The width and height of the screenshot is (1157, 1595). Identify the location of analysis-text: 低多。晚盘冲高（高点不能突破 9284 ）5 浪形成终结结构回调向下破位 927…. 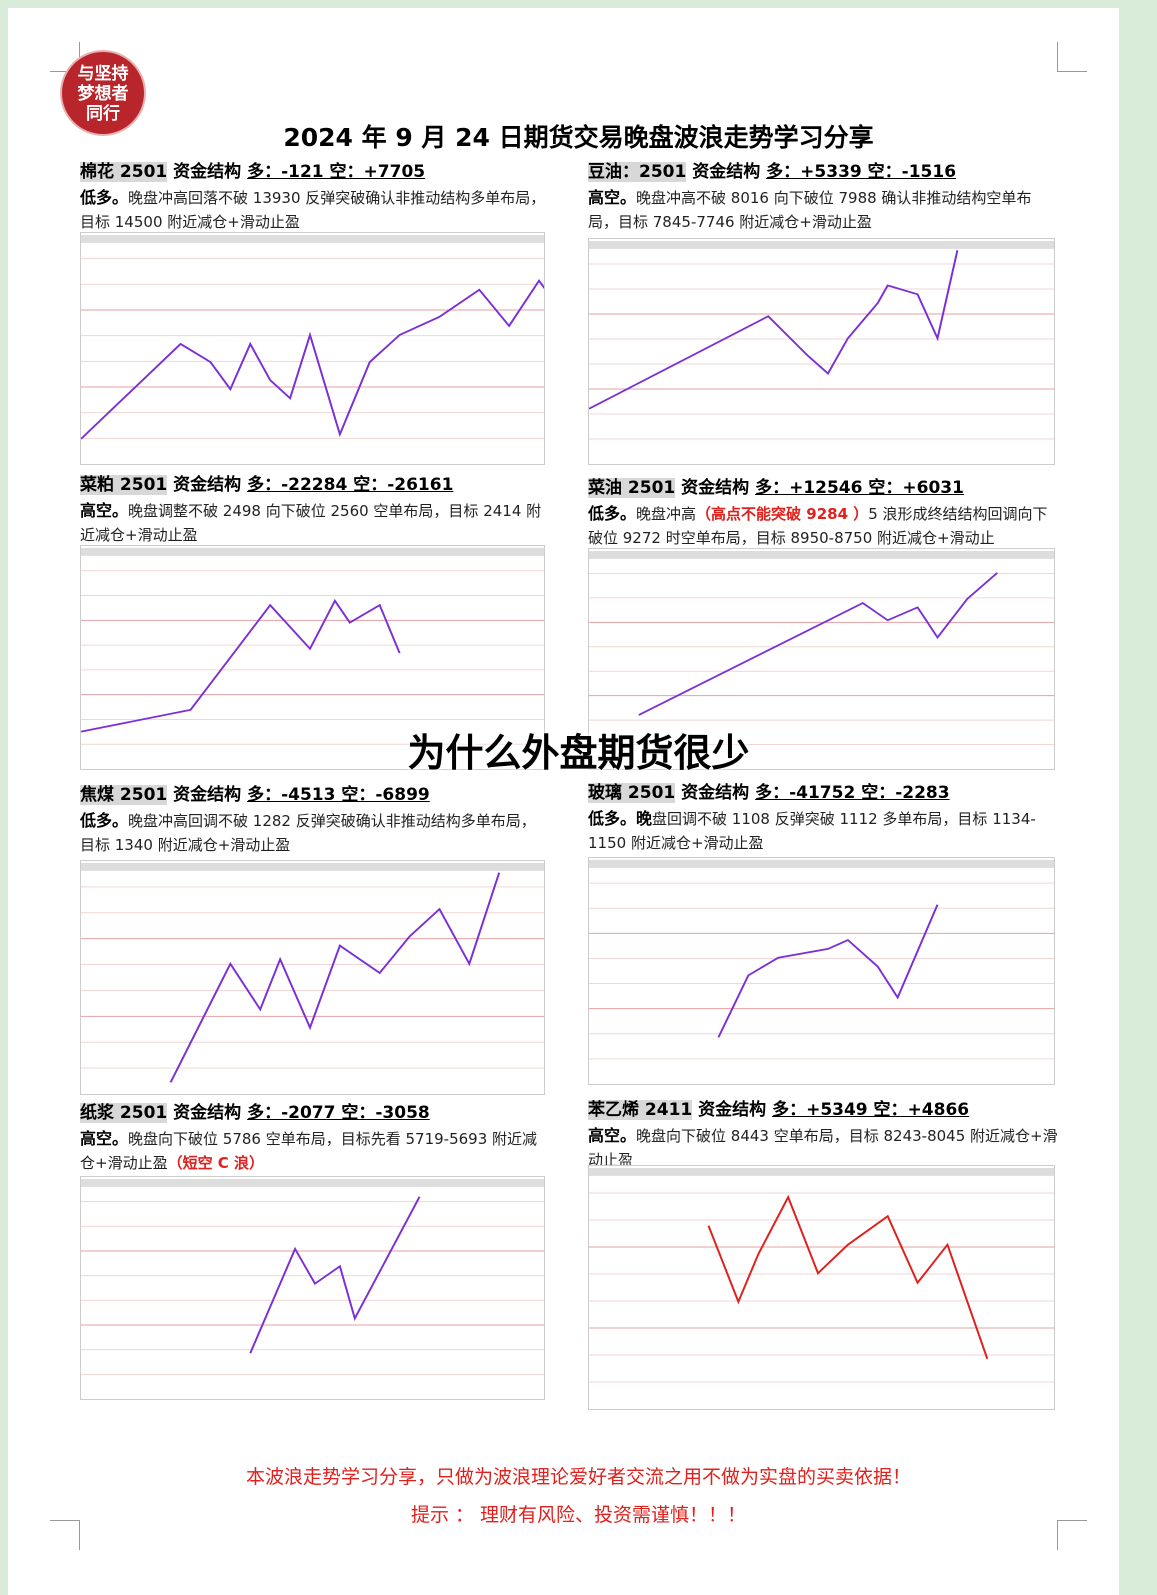
(823, 526).